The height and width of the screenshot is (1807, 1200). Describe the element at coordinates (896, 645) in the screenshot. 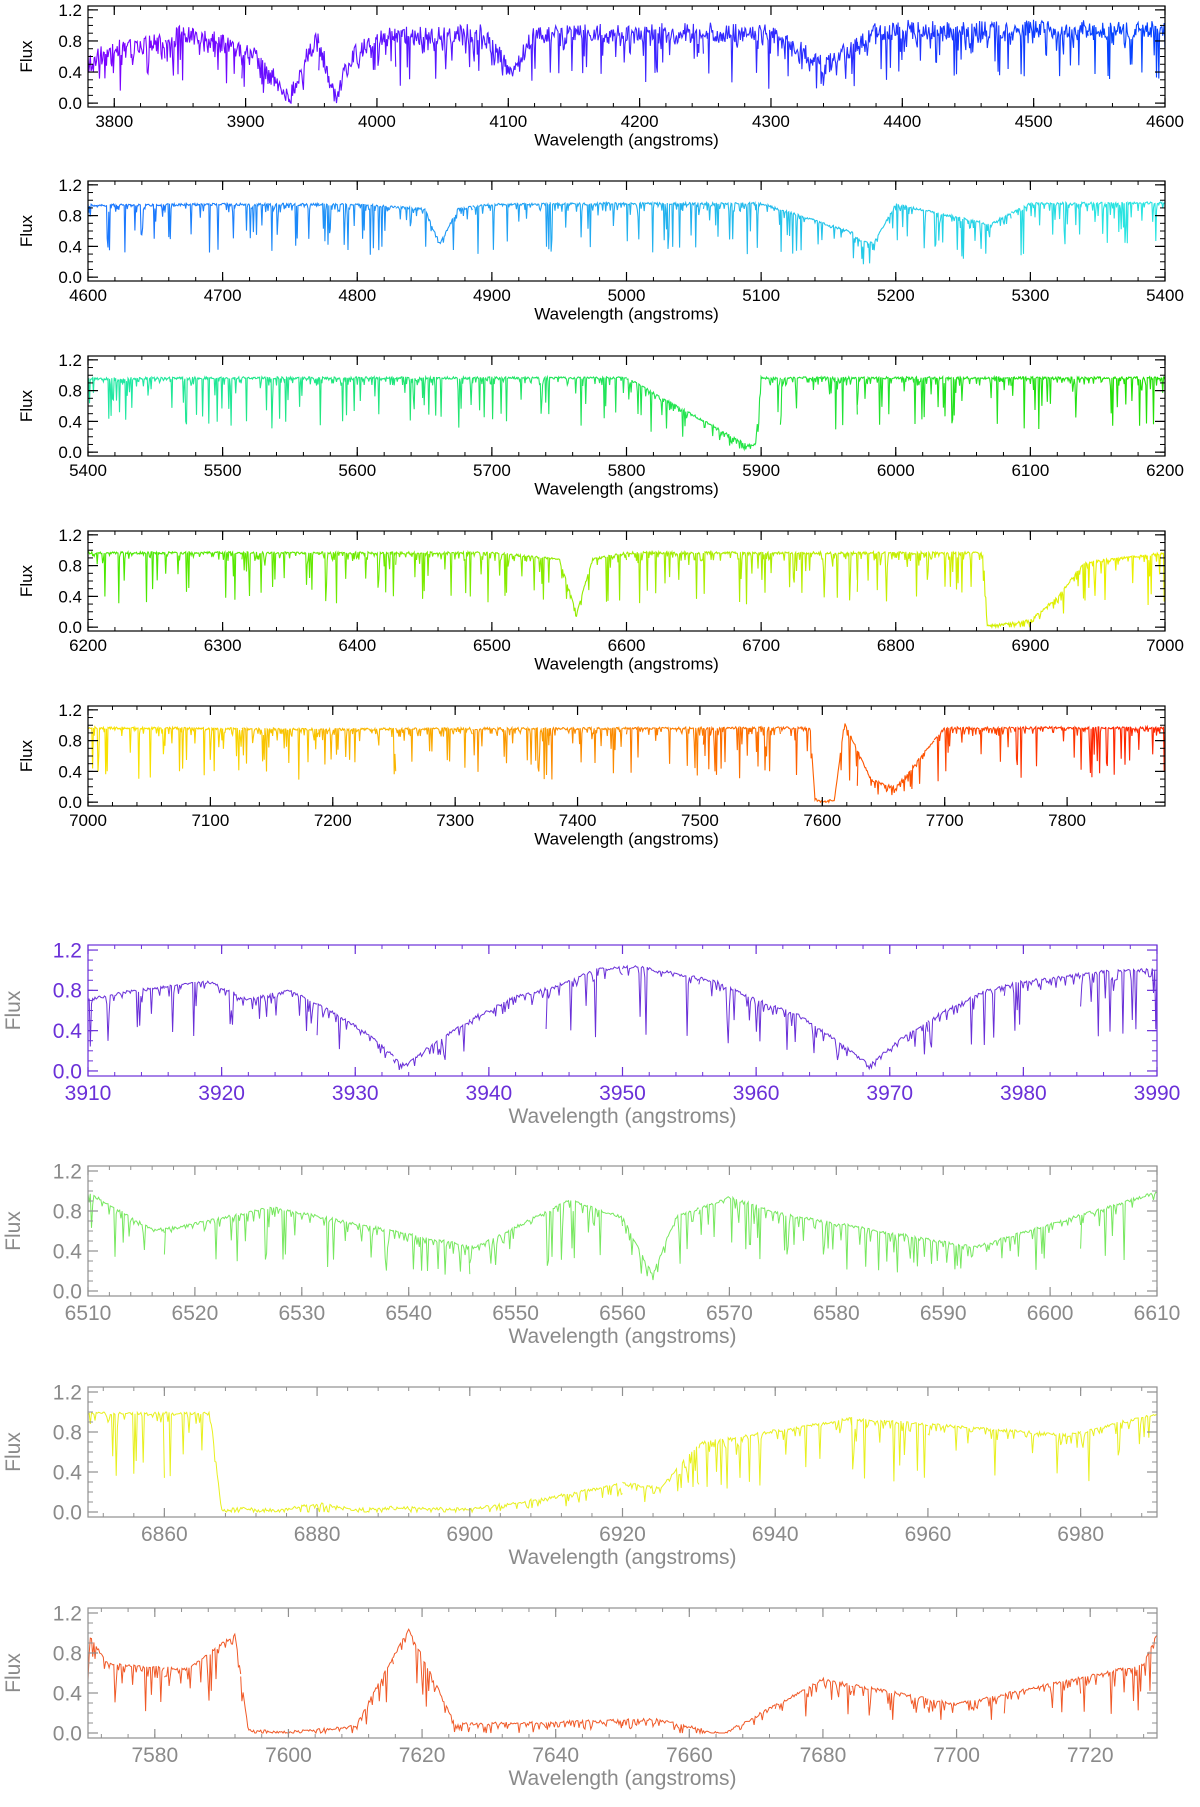

I see `x-tick-label: 6800` at that location.